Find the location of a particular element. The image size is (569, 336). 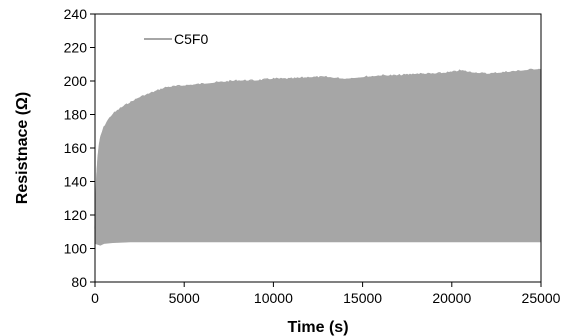

x-tick-label: 25000 is located at coordinates (541, 298).